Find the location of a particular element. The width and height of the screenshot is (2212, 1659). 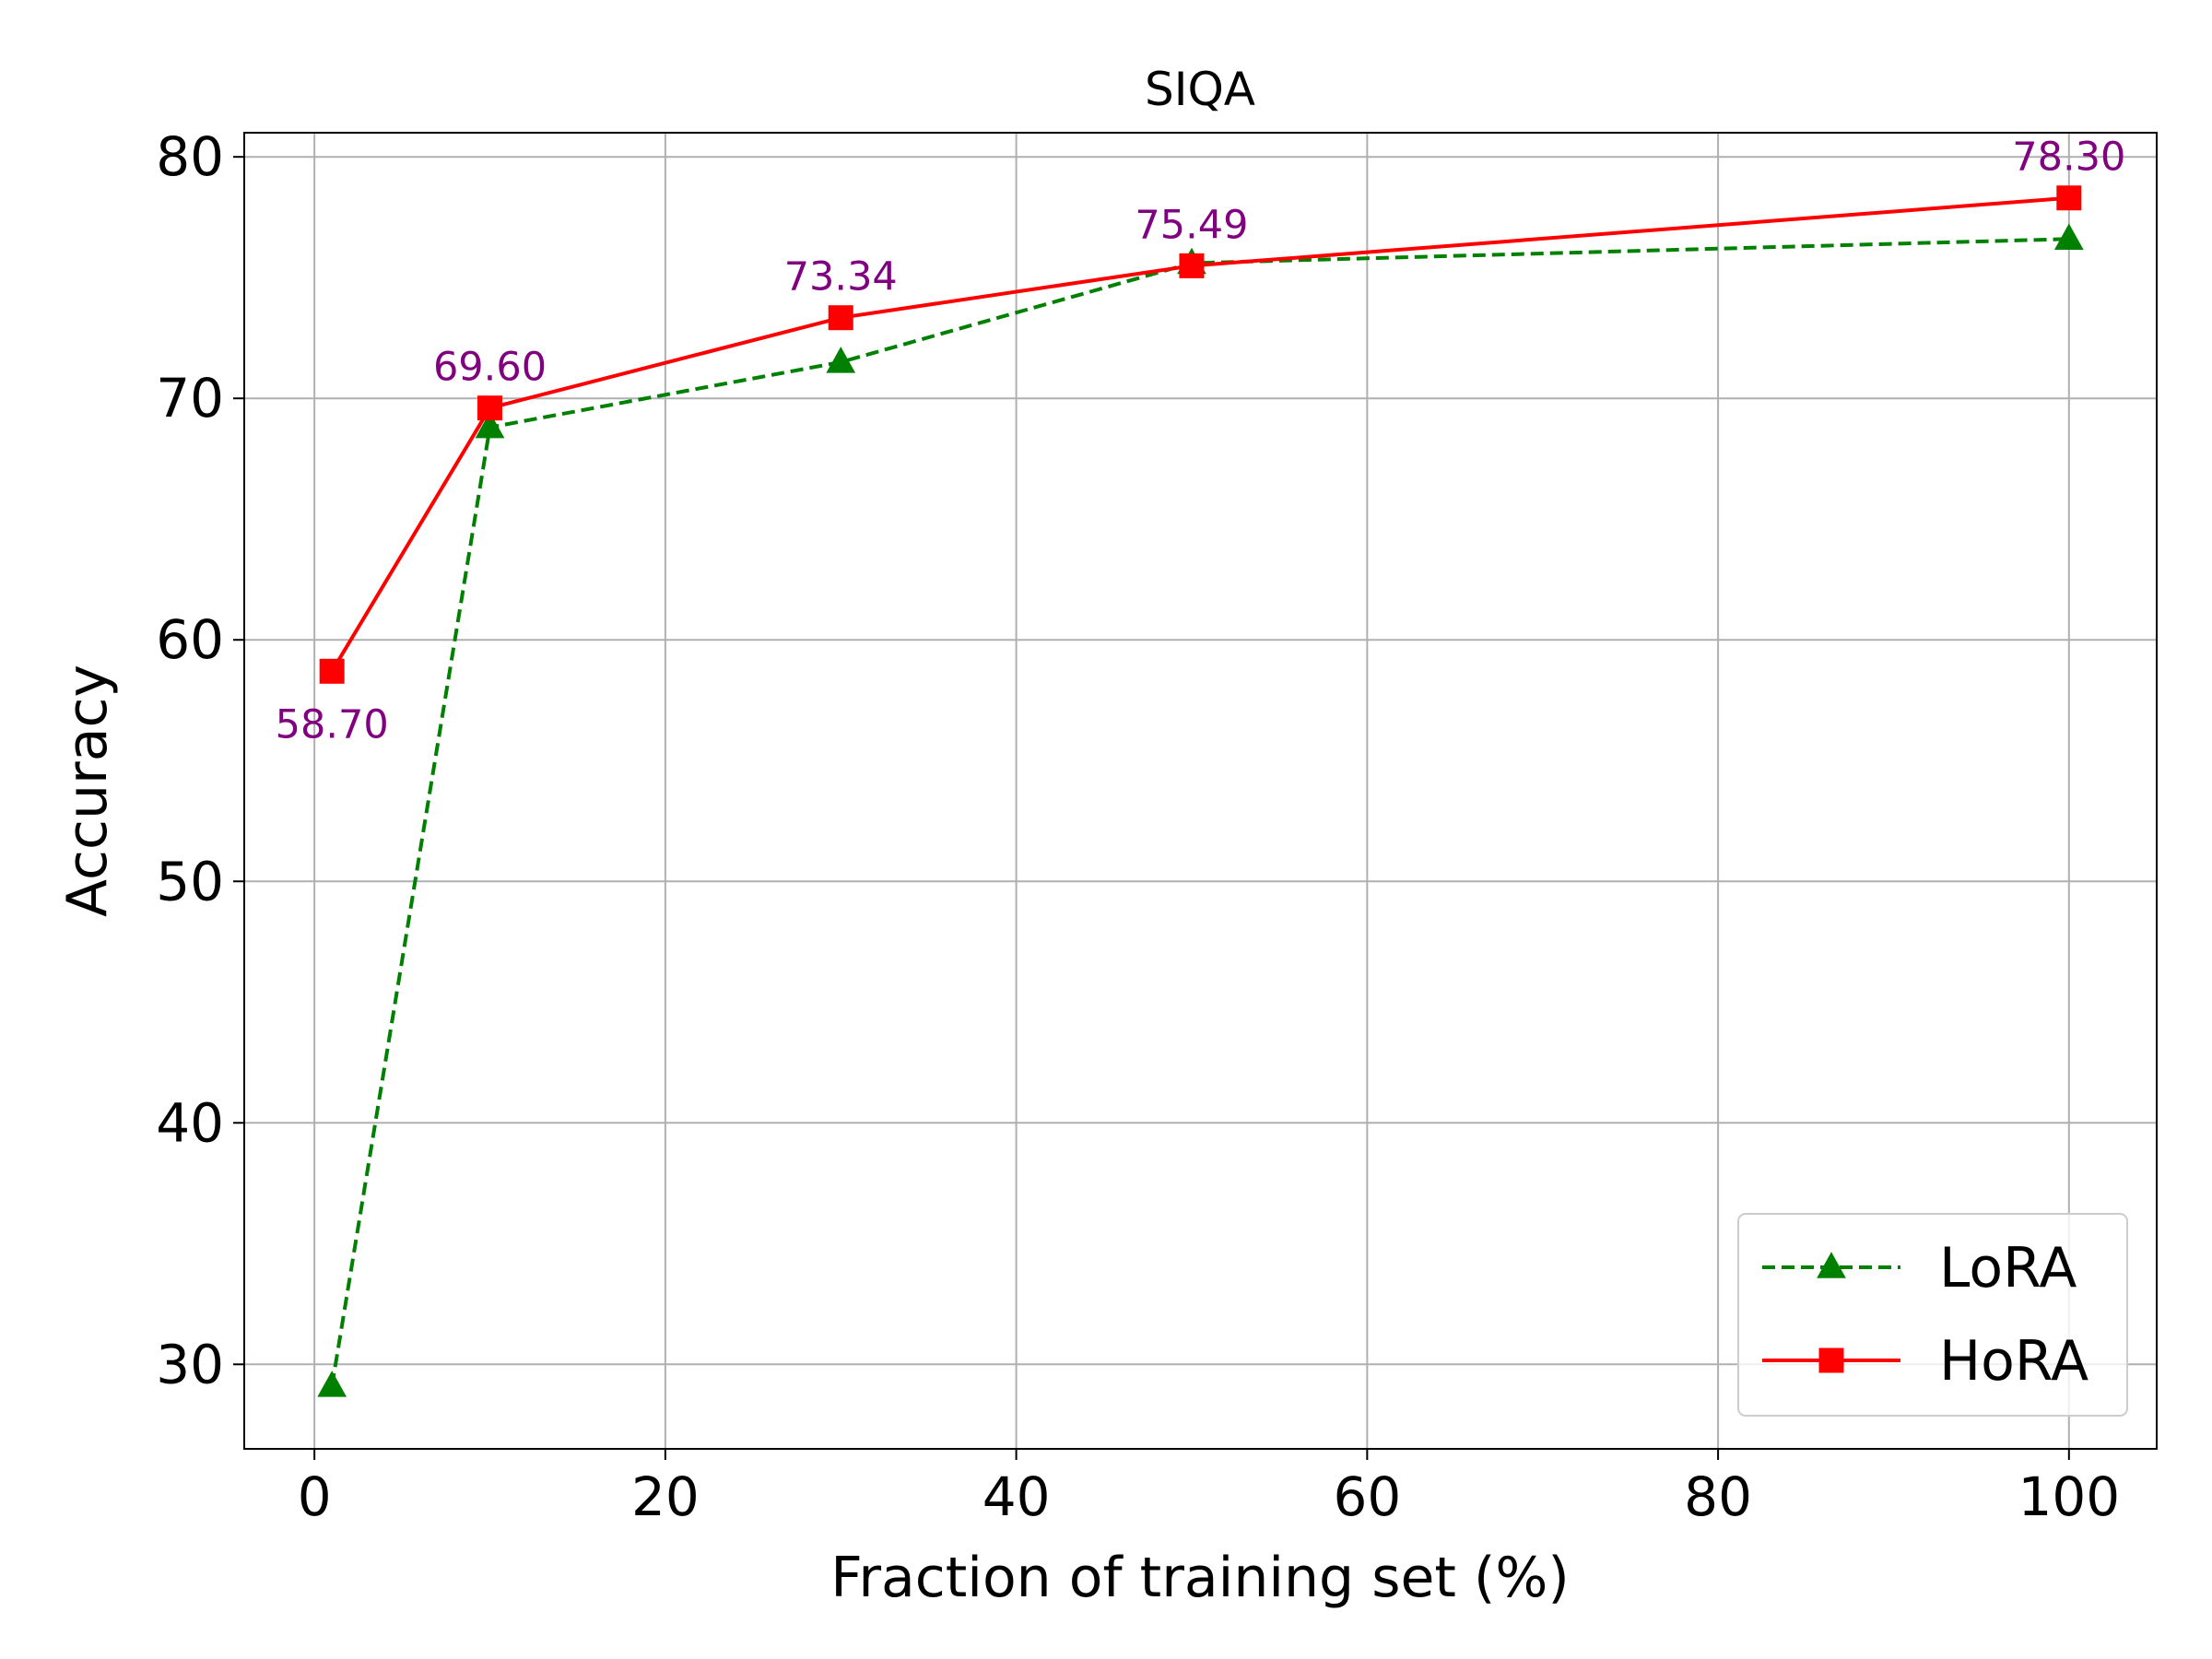

x-tick-label: 20 is located at coordinates (665, 1496).